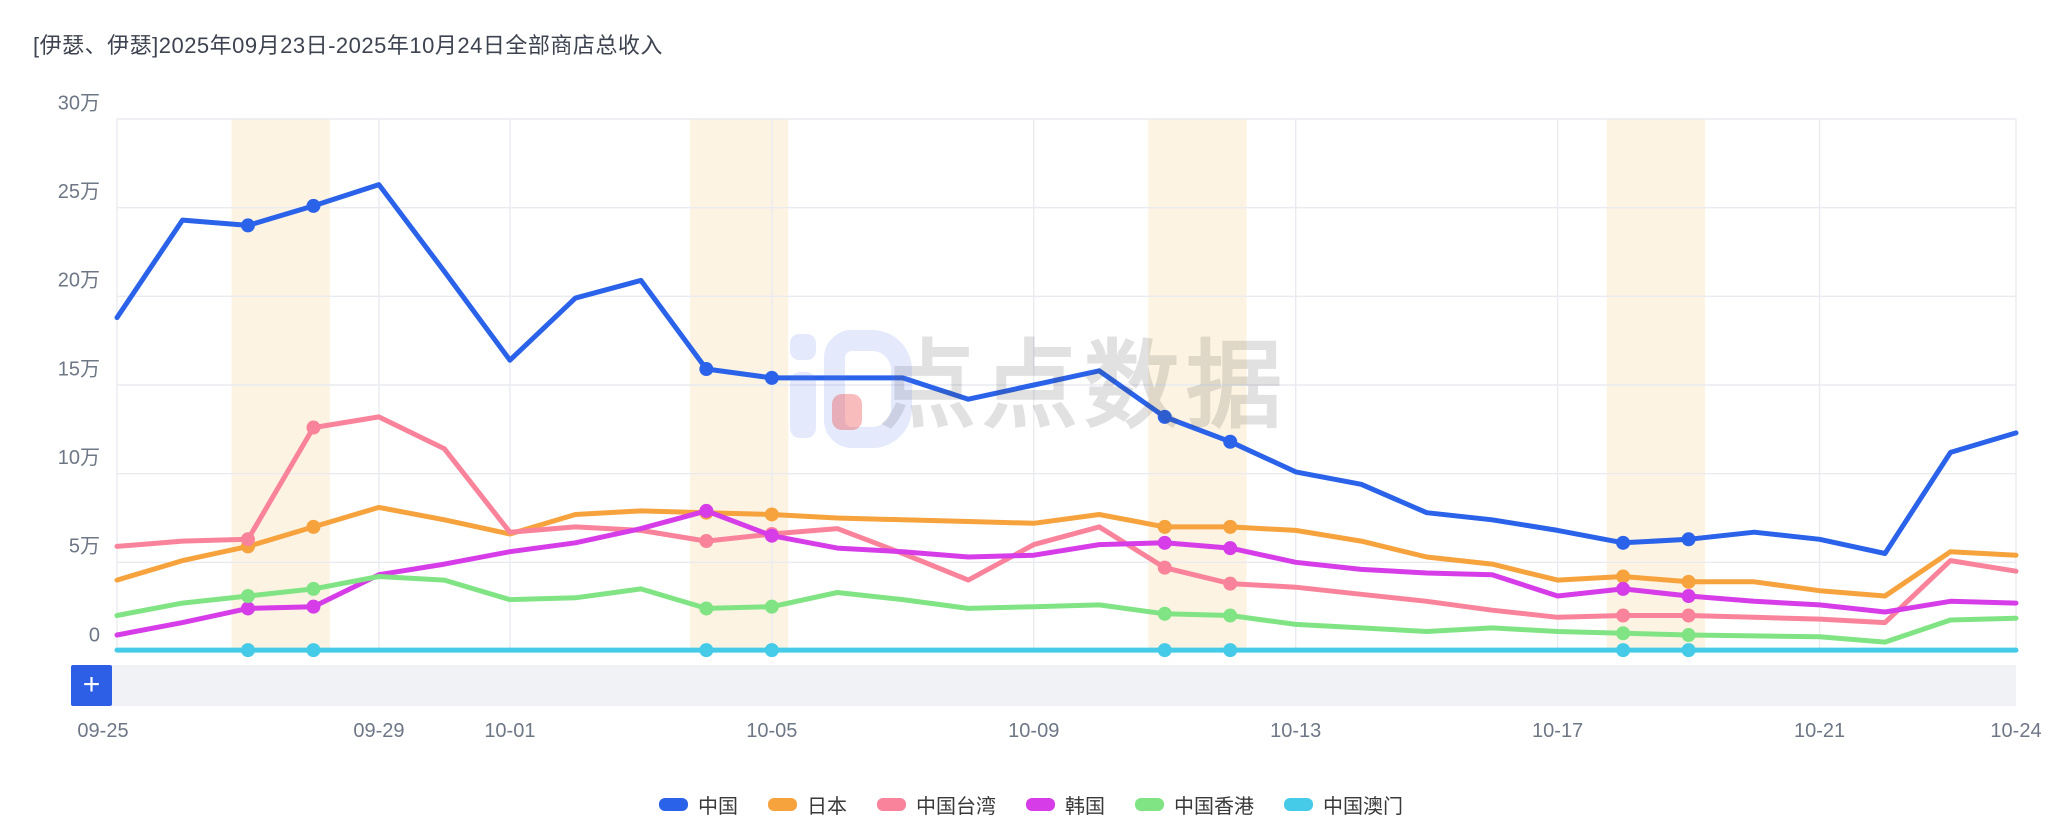  I want to click on legend-label-china: 中国, so click(718, 806).